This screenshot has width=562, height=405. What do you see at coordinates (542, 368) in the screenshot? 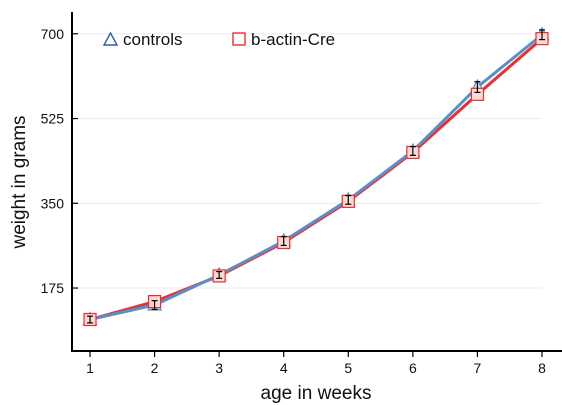
I see `x-tick-label-8: 8` at bounding box center [542, 368].